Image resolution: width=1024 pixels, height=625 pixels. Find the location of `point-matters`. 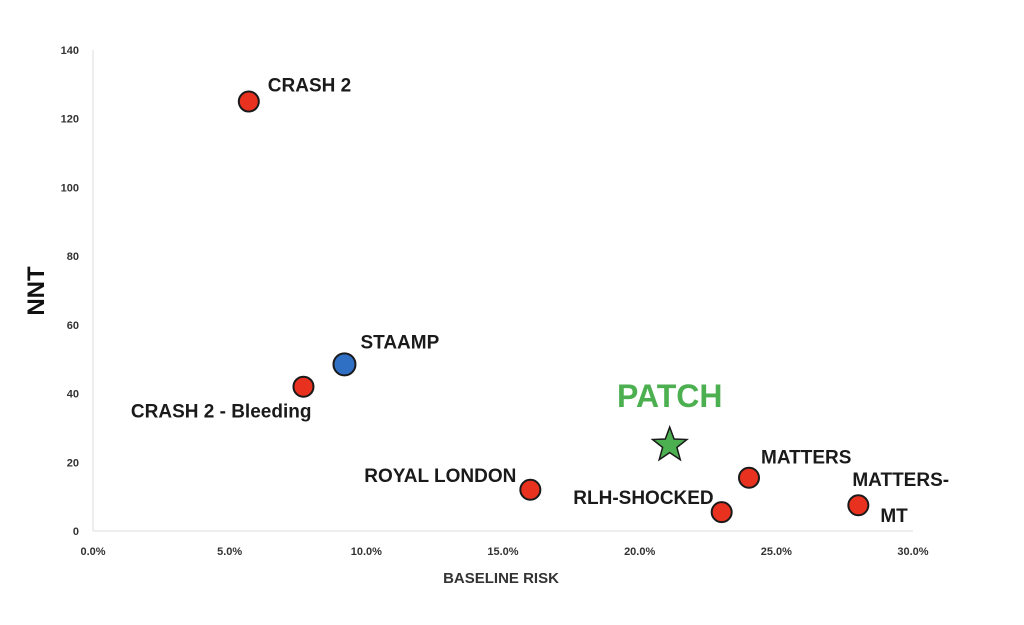

point-matters is located at coordinates (749, 477).